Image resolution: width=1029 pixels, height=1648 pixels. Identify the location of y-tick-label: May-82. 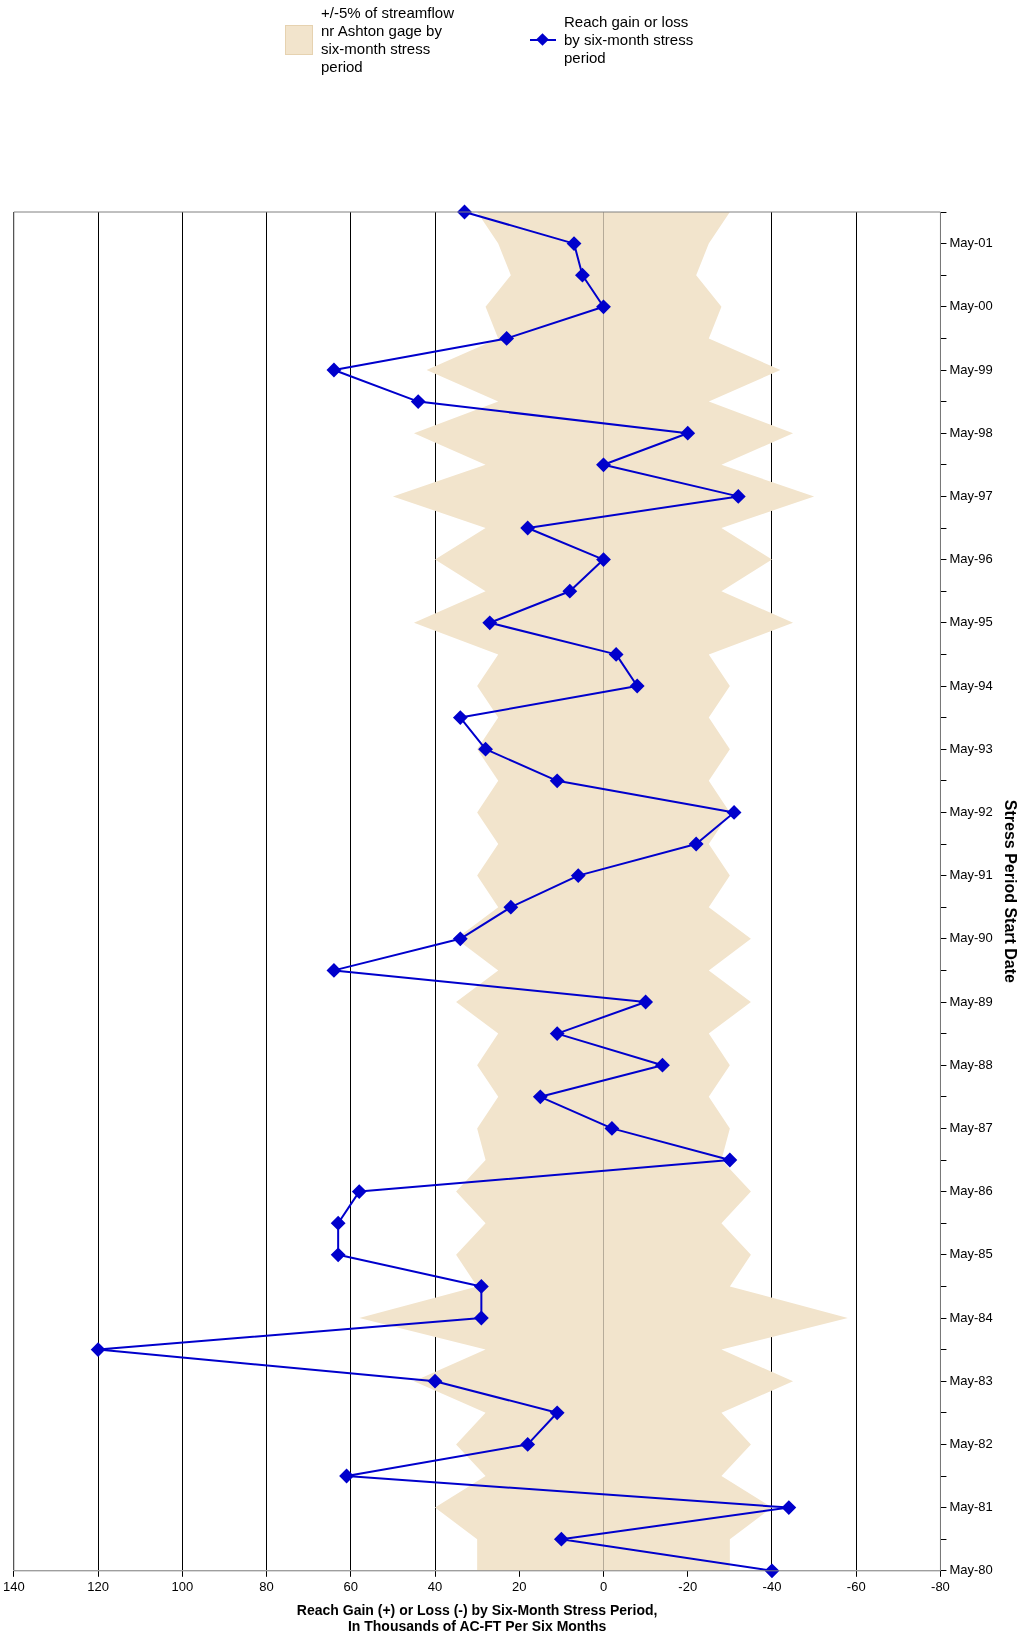
(971, 1443).